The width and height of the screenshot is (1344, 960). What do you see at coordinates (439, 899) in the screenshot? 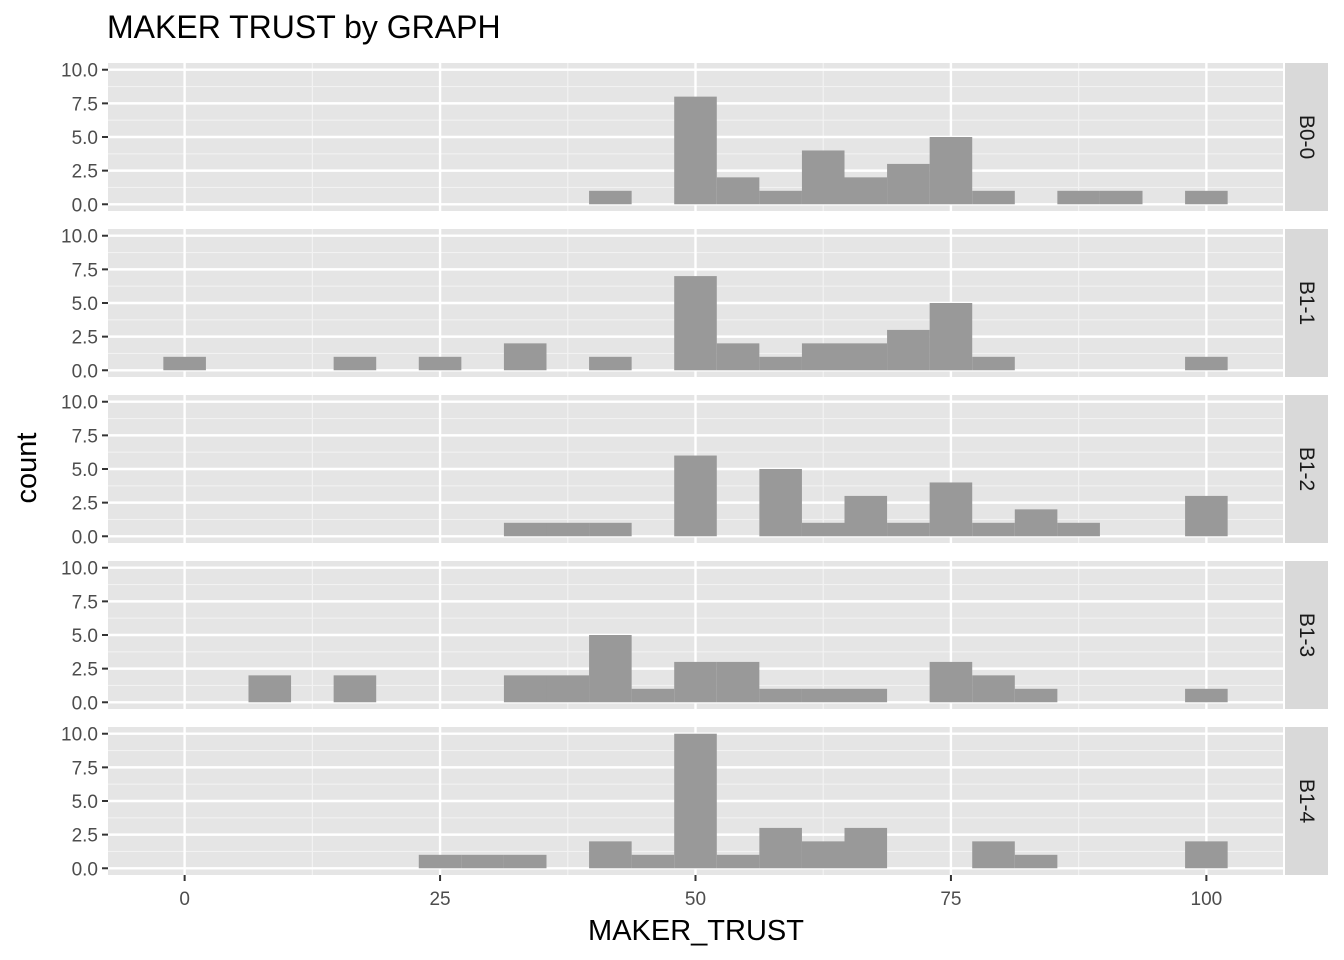
I see `x-tick-label: 25` at bounding box center [439, 899].